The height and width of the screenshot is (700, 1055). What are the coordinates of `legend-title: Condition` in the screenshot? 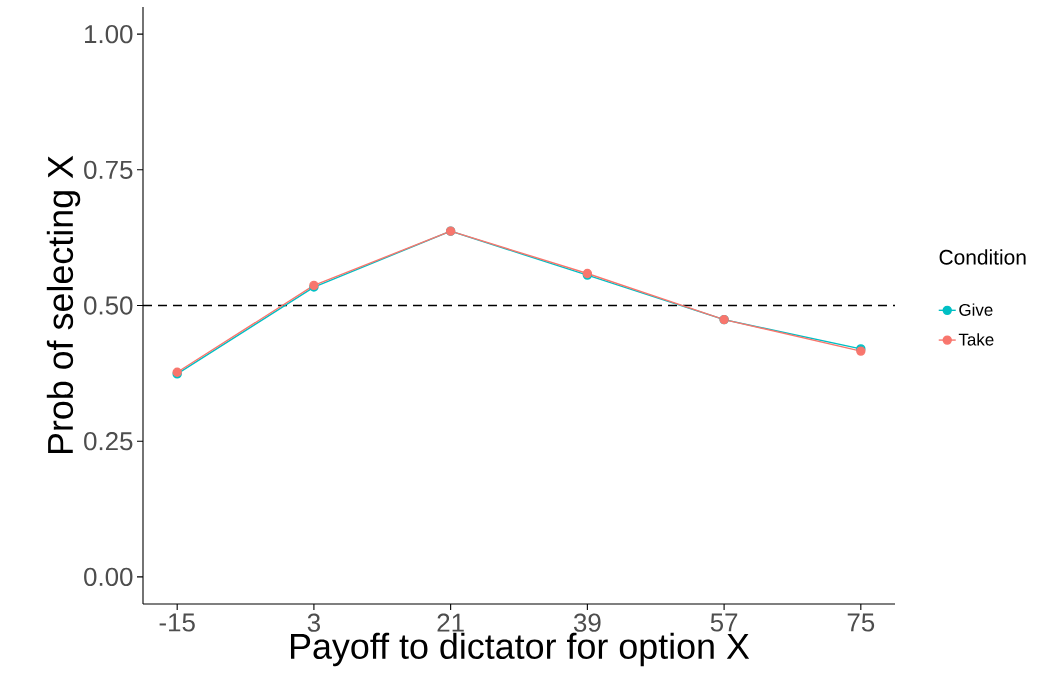 It's located at (982, 257).